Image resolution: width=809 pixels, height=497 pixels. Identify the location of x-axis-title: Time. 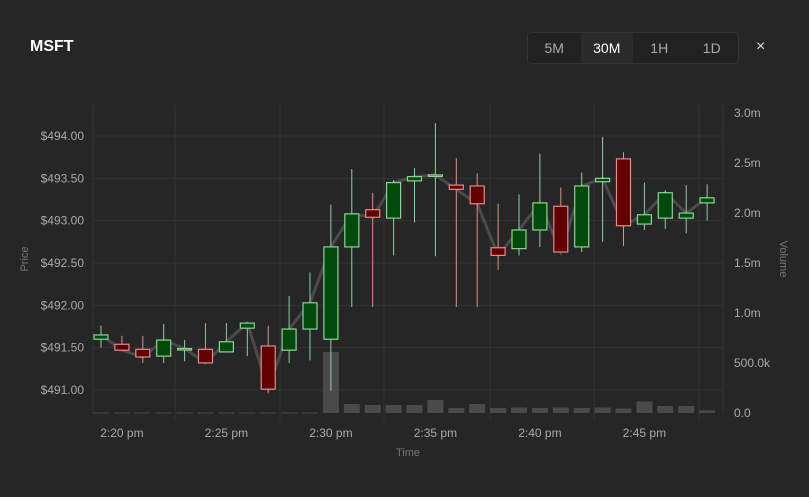
(408, 453).